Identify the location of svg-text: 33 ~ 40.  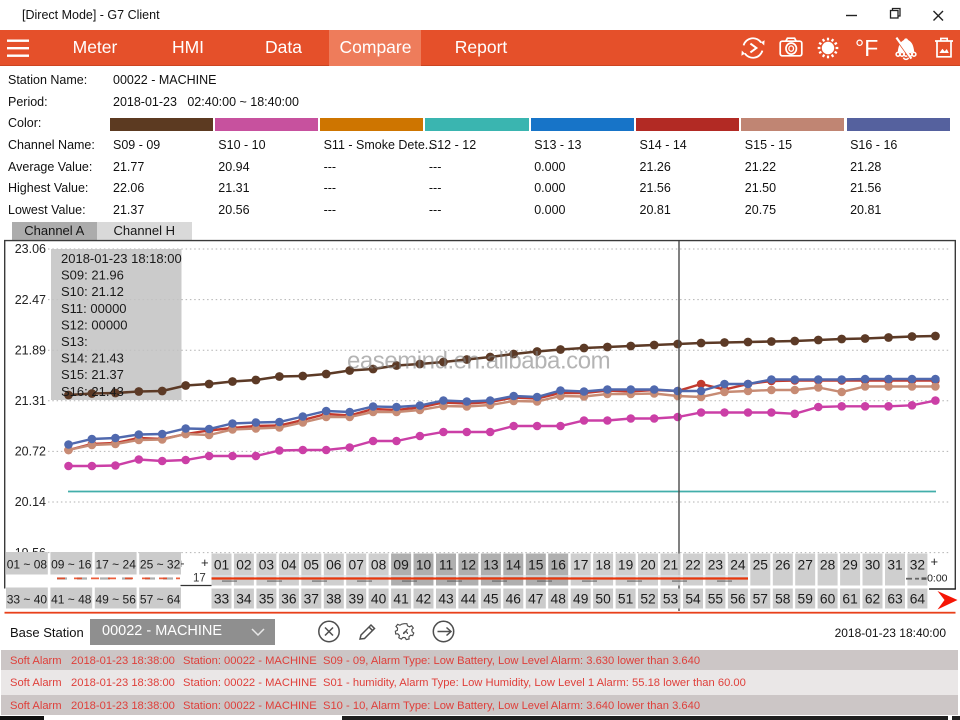
(27, 600).